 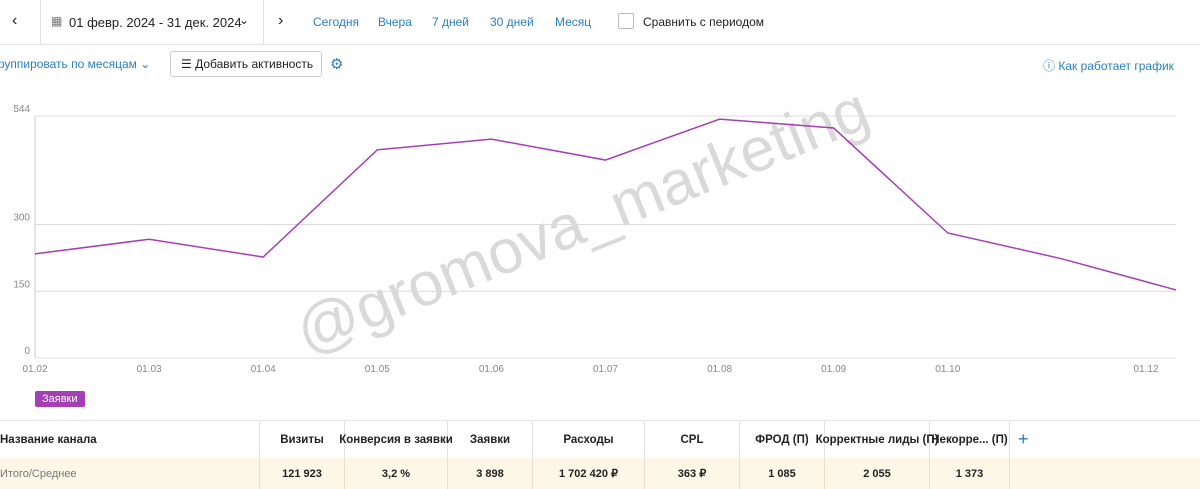 I want to click on add-column: +, so click(x=1023, y=439).